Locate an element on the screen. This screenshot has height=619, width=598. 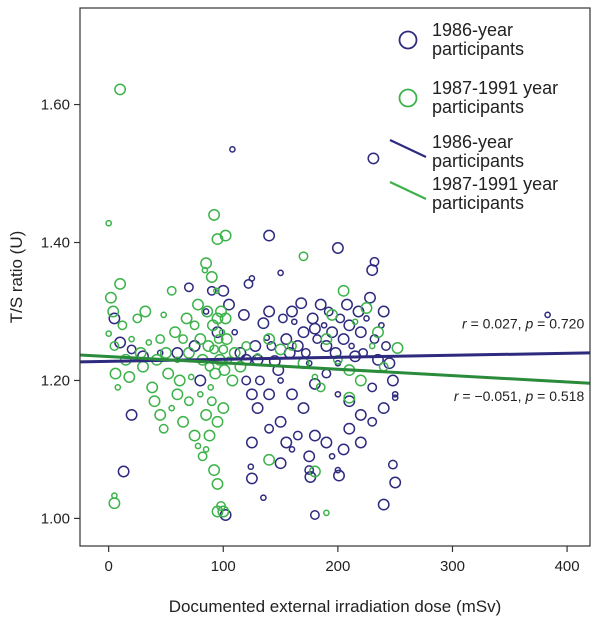
legend-label: 1986-year is located at coordinates (472, 142).